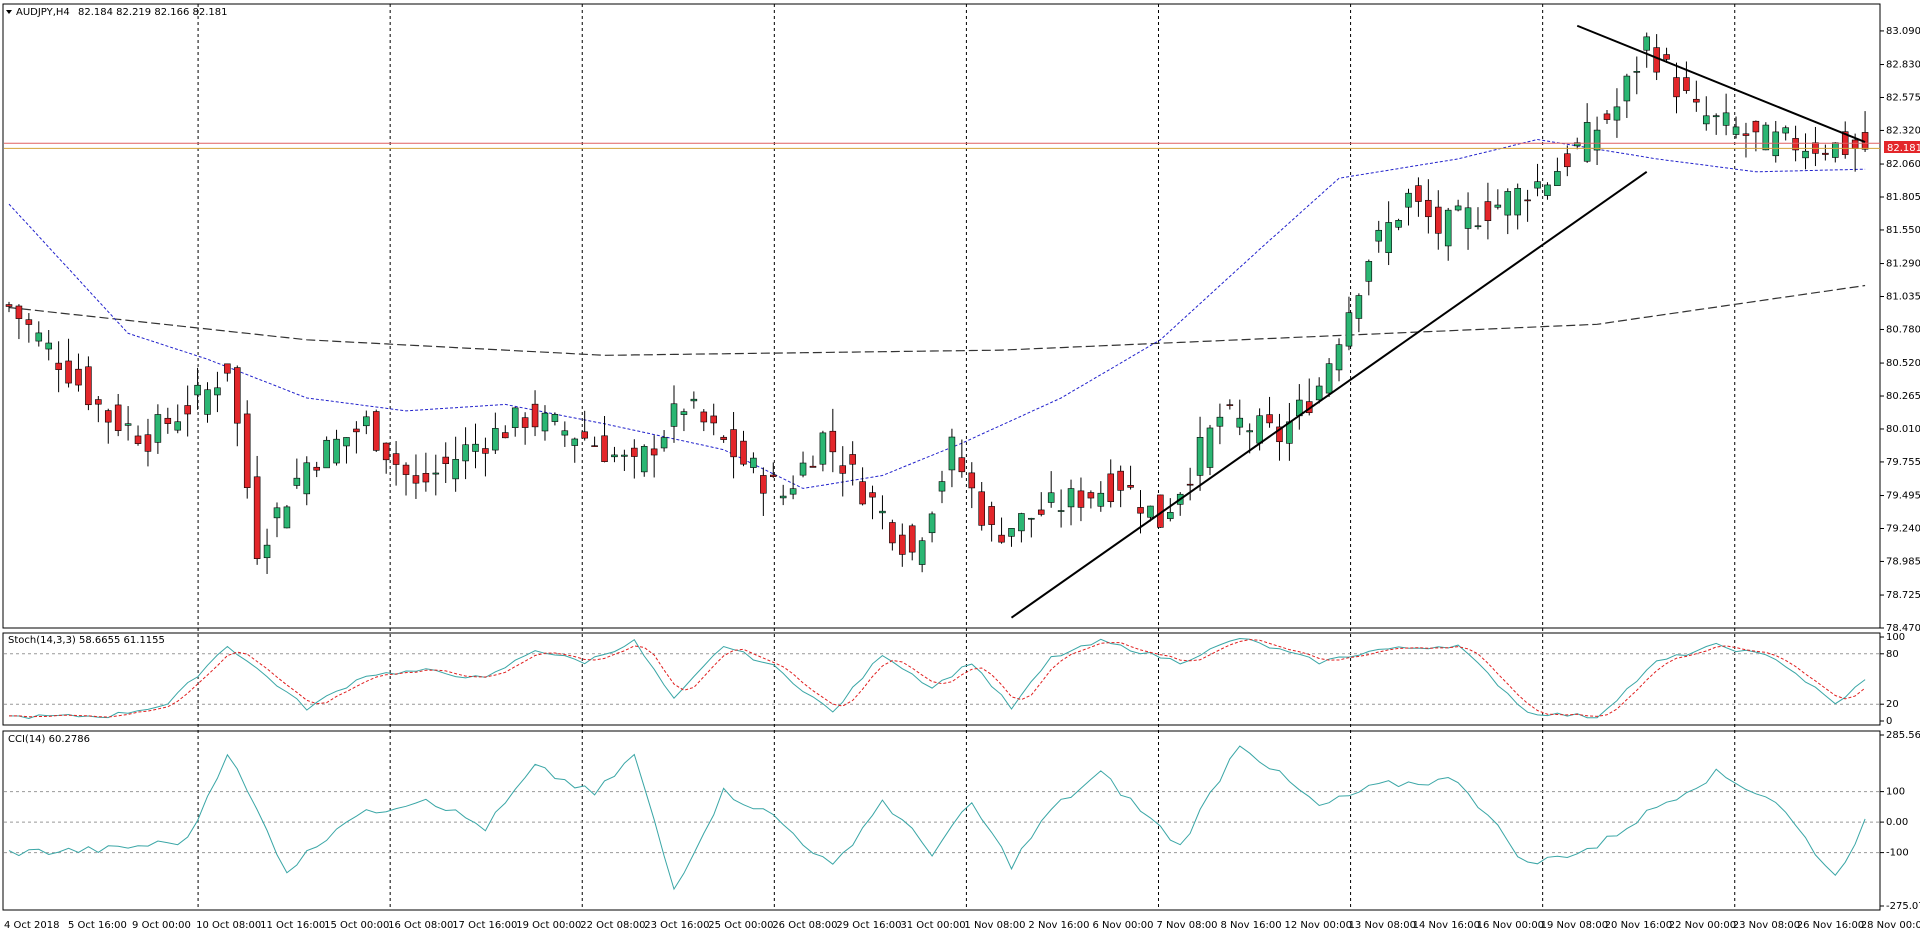 The image size is (1920, 940). Describe the element at coordinates (612, 925) in the screenshot. I see `time-tick-label: 22 Oct 08:00` at that location.